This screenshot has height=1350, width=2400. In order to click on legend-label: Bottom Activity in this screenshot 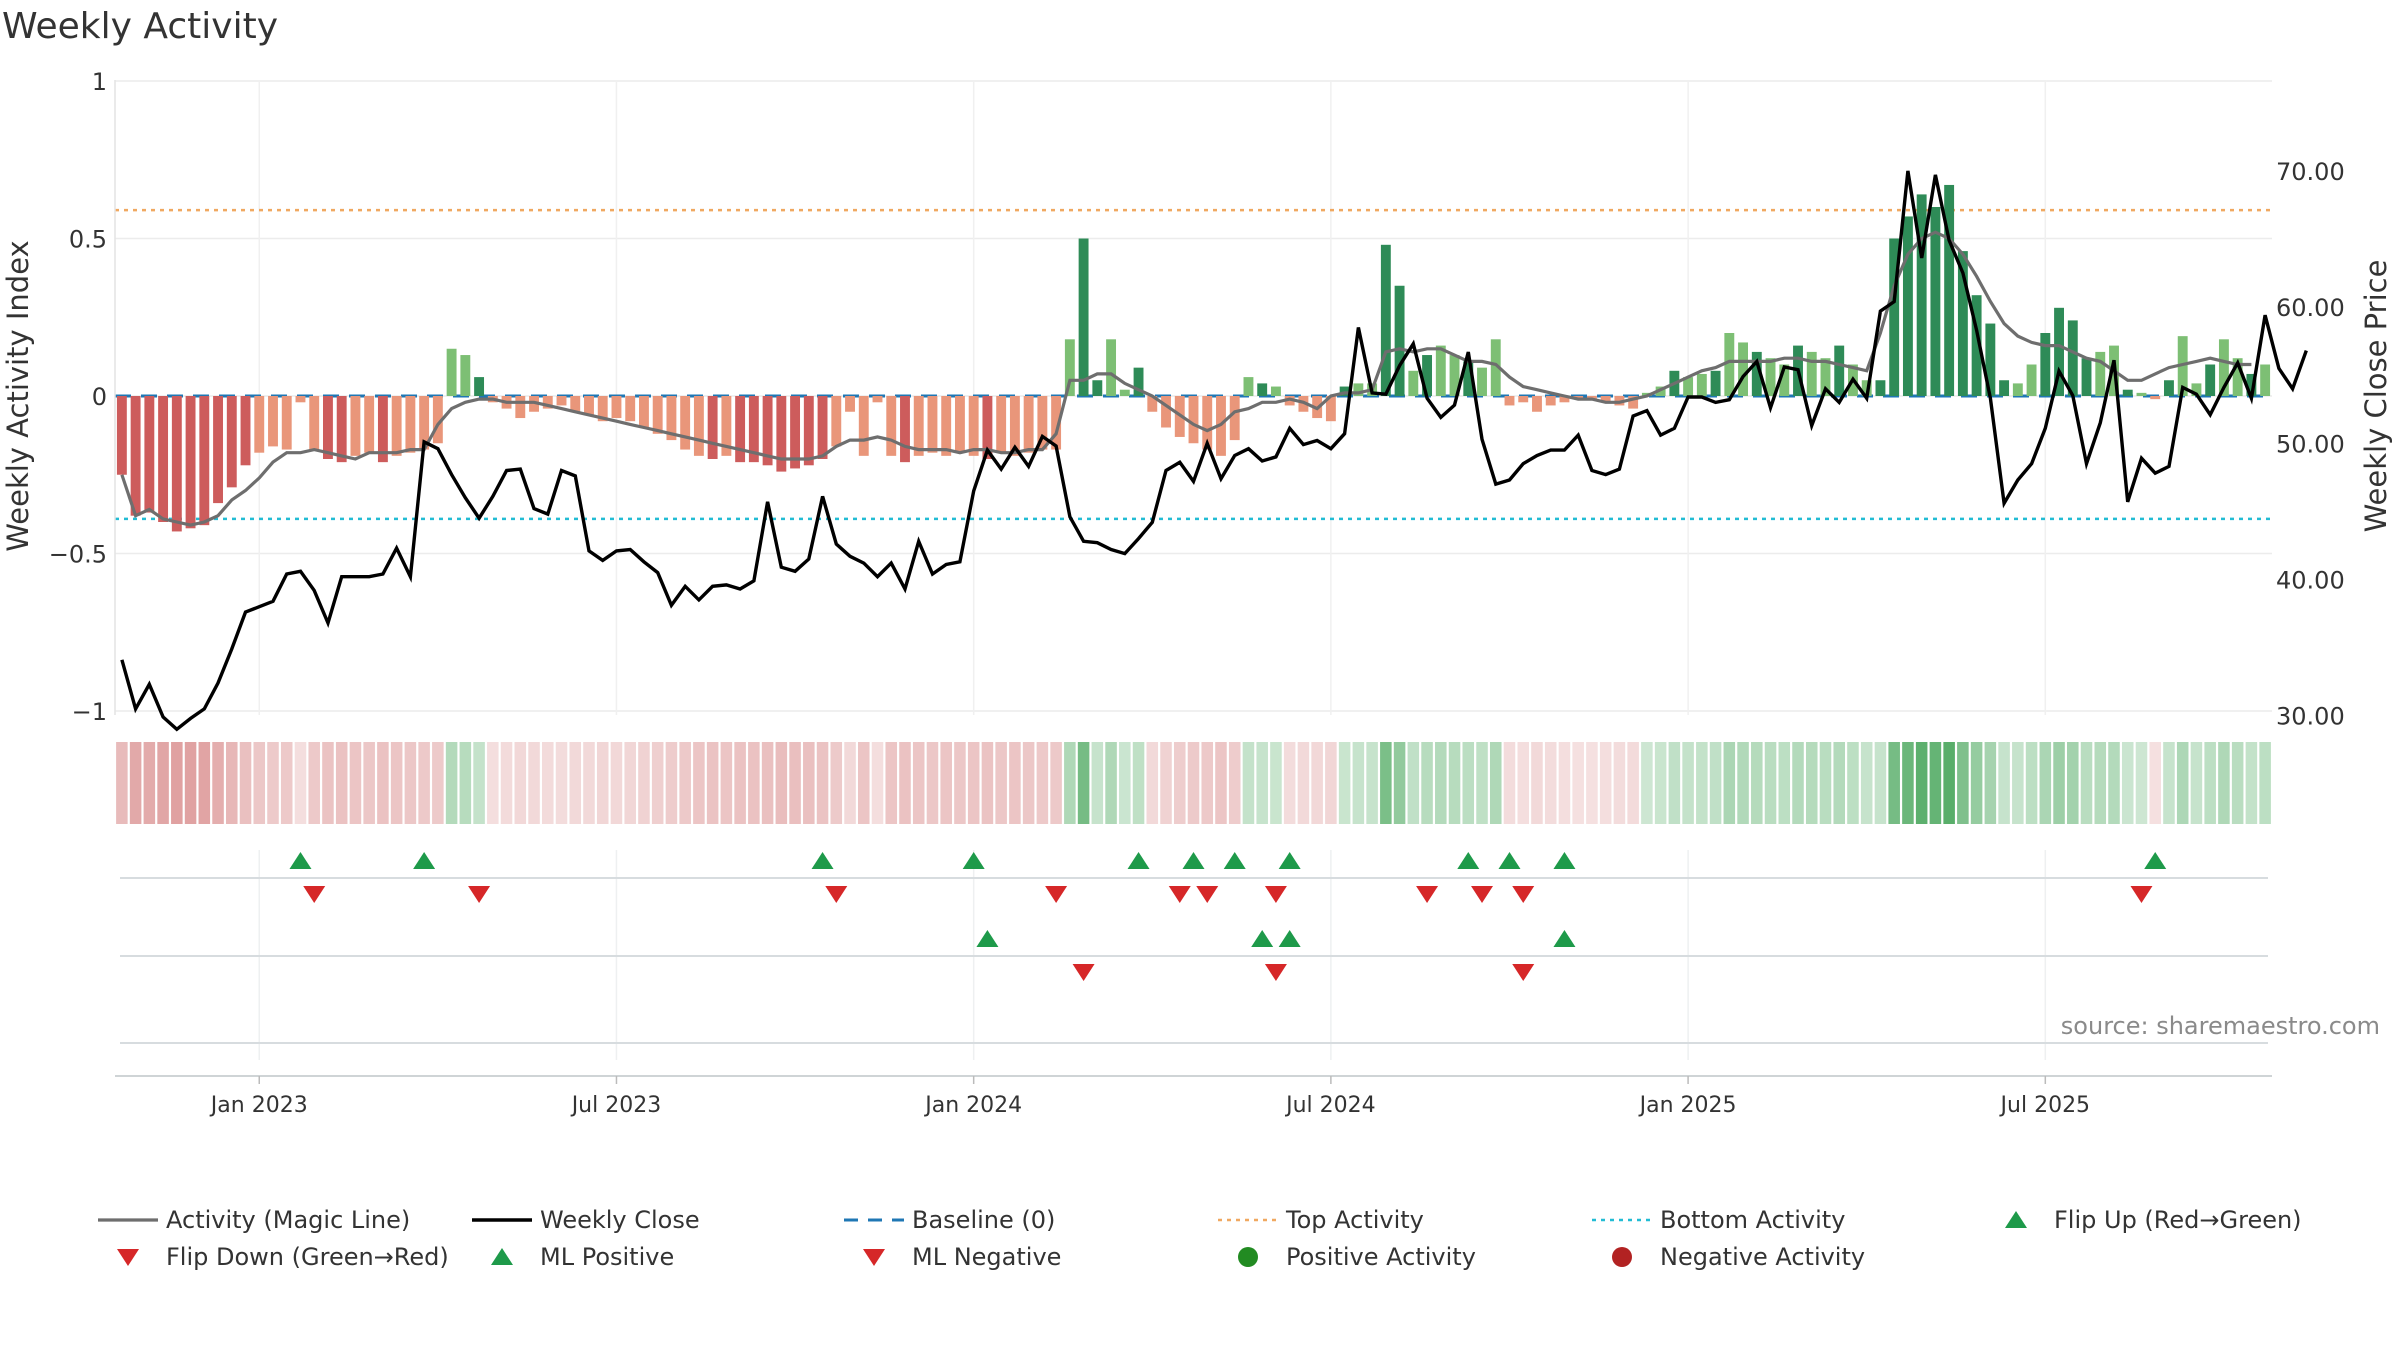, I will do `click(1753, 1220)`.